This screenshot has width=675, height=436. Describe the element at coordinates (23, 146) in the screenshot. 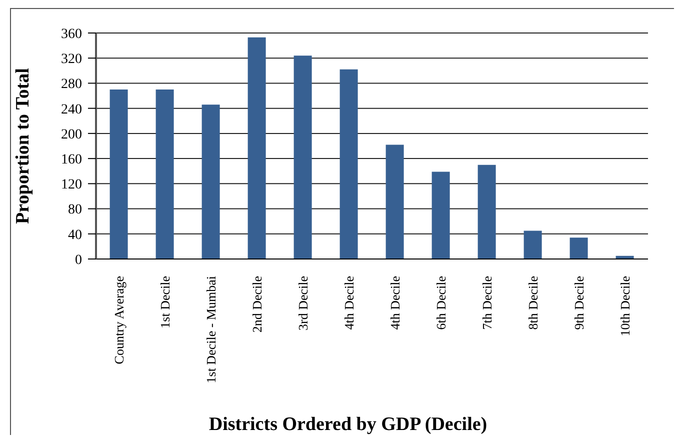

I see `y-axis-title: Proportion to Total` at that location.